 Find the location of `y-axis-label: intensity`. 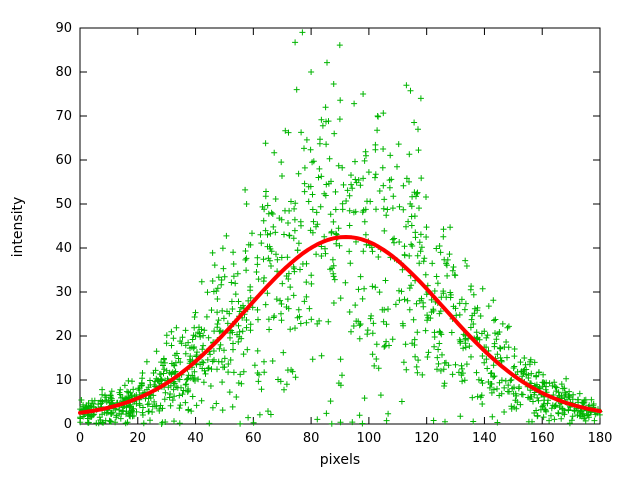

y-axis-label: intensity is located at coordinates (18, 227).